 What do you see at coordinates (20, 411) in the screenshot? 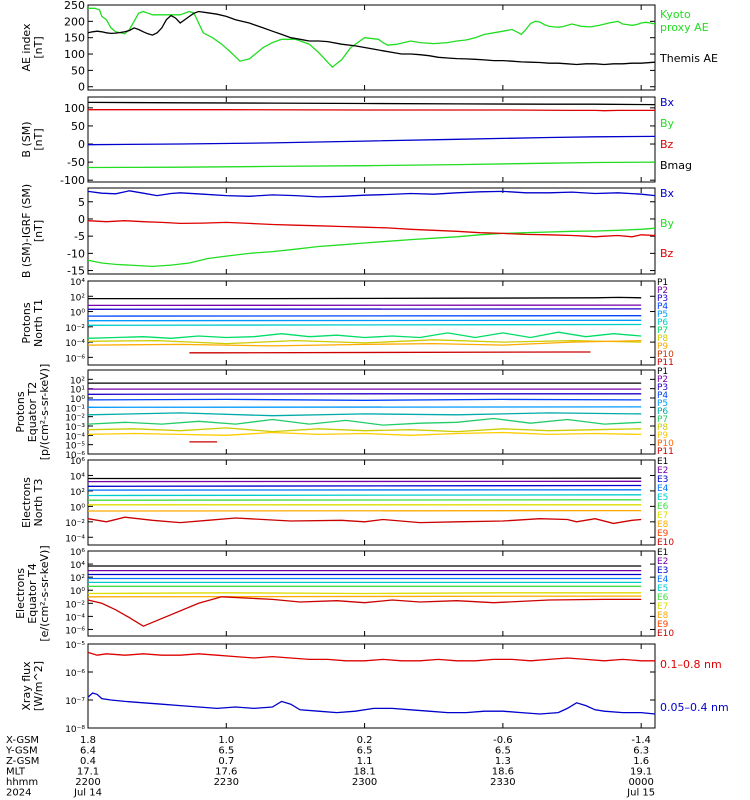
I see `y-axis-label: Protons` at bounding box center [20, 411].